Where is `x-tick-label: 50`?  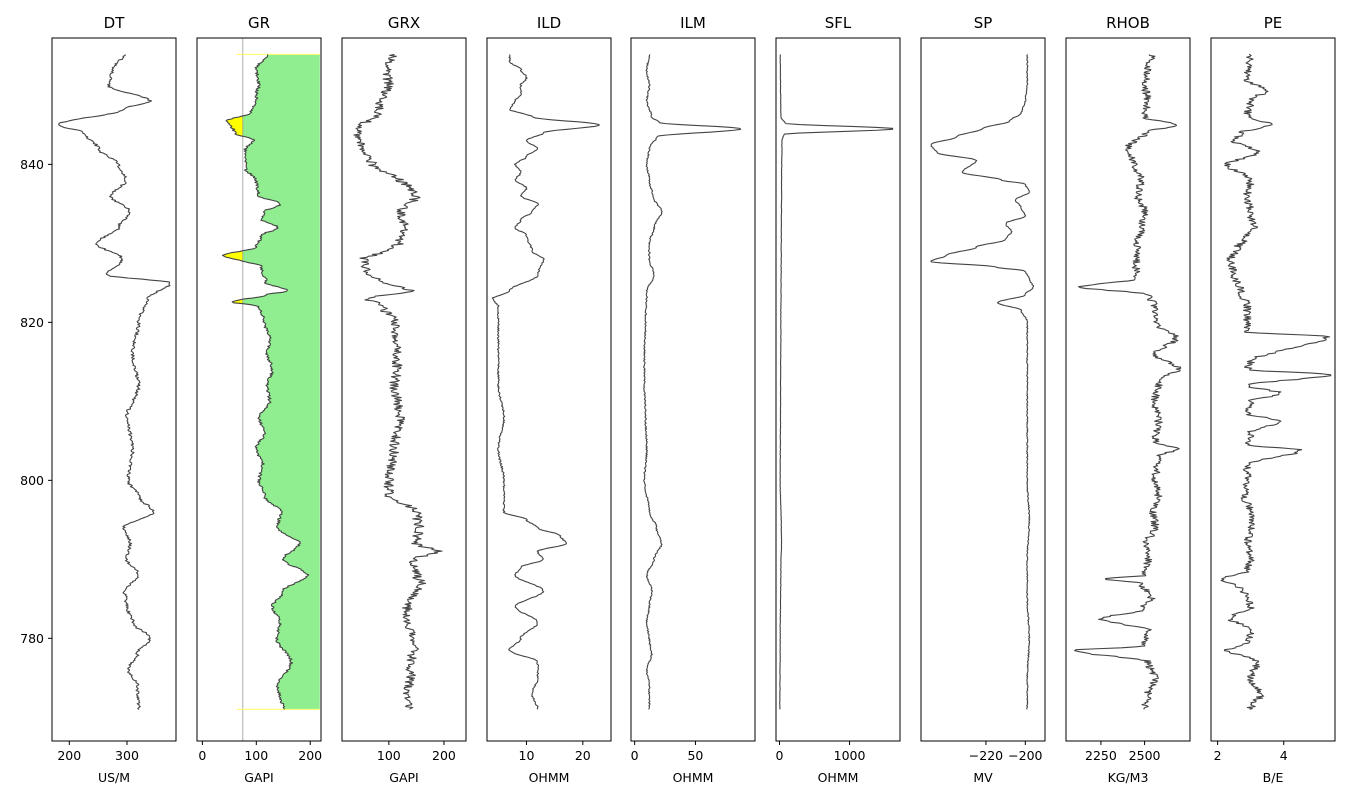
x-tick-label: 50 is located at coordinates (695, 755).